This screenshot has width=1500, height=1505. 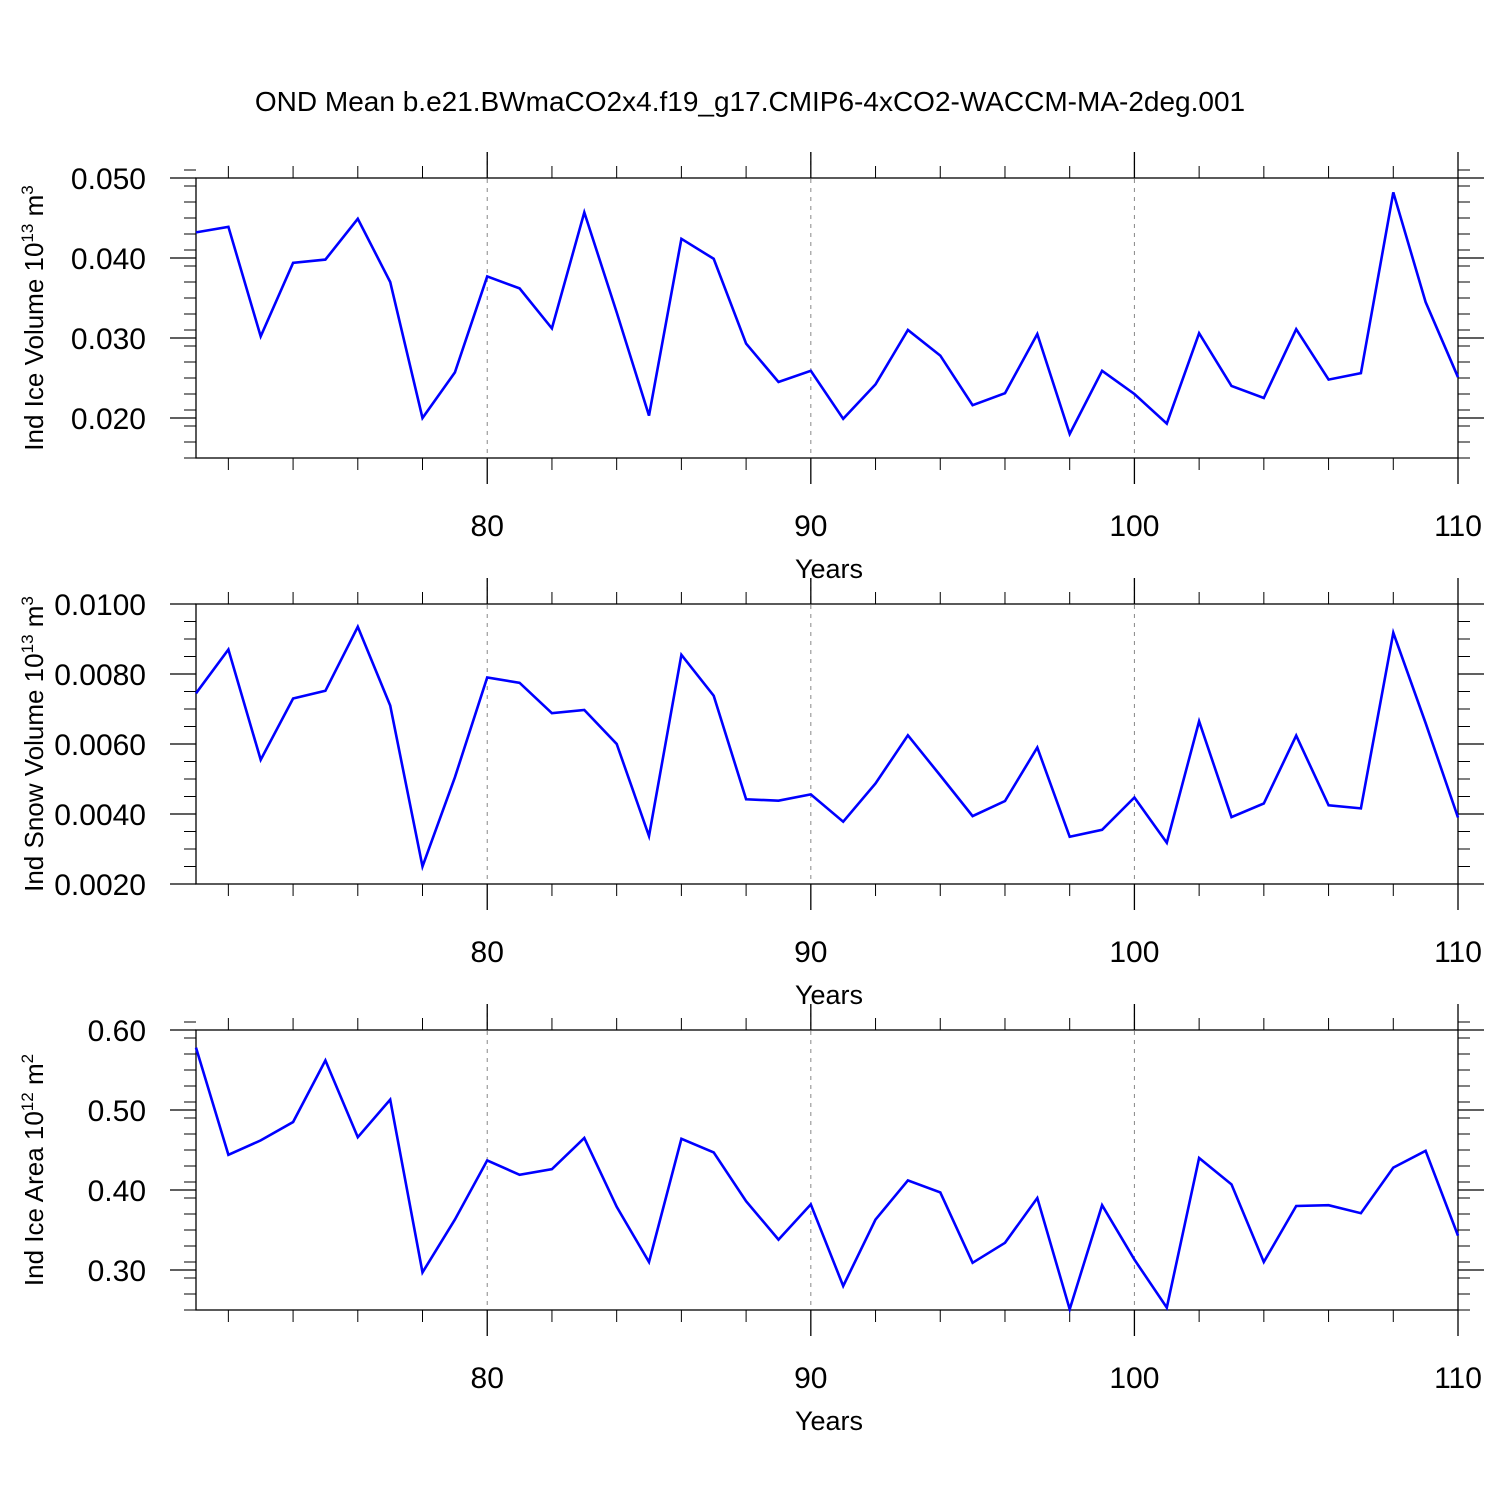 I want to click on y-tick-label: 0.0080, so click(x=100, y=675).